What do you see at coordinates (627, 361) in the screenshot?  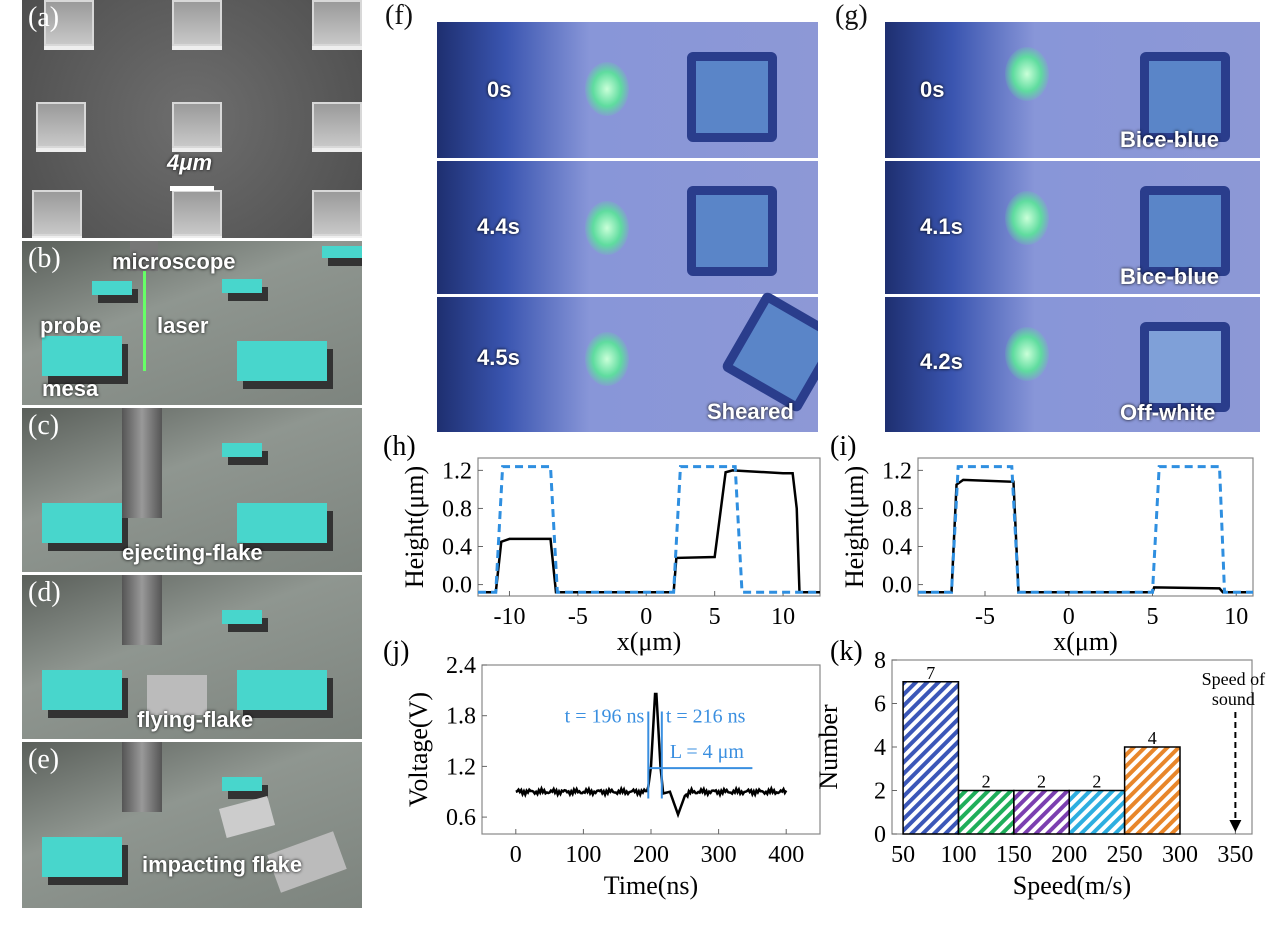 I see `frame: 4.5s Sheared` at bounding box center [627, 361].